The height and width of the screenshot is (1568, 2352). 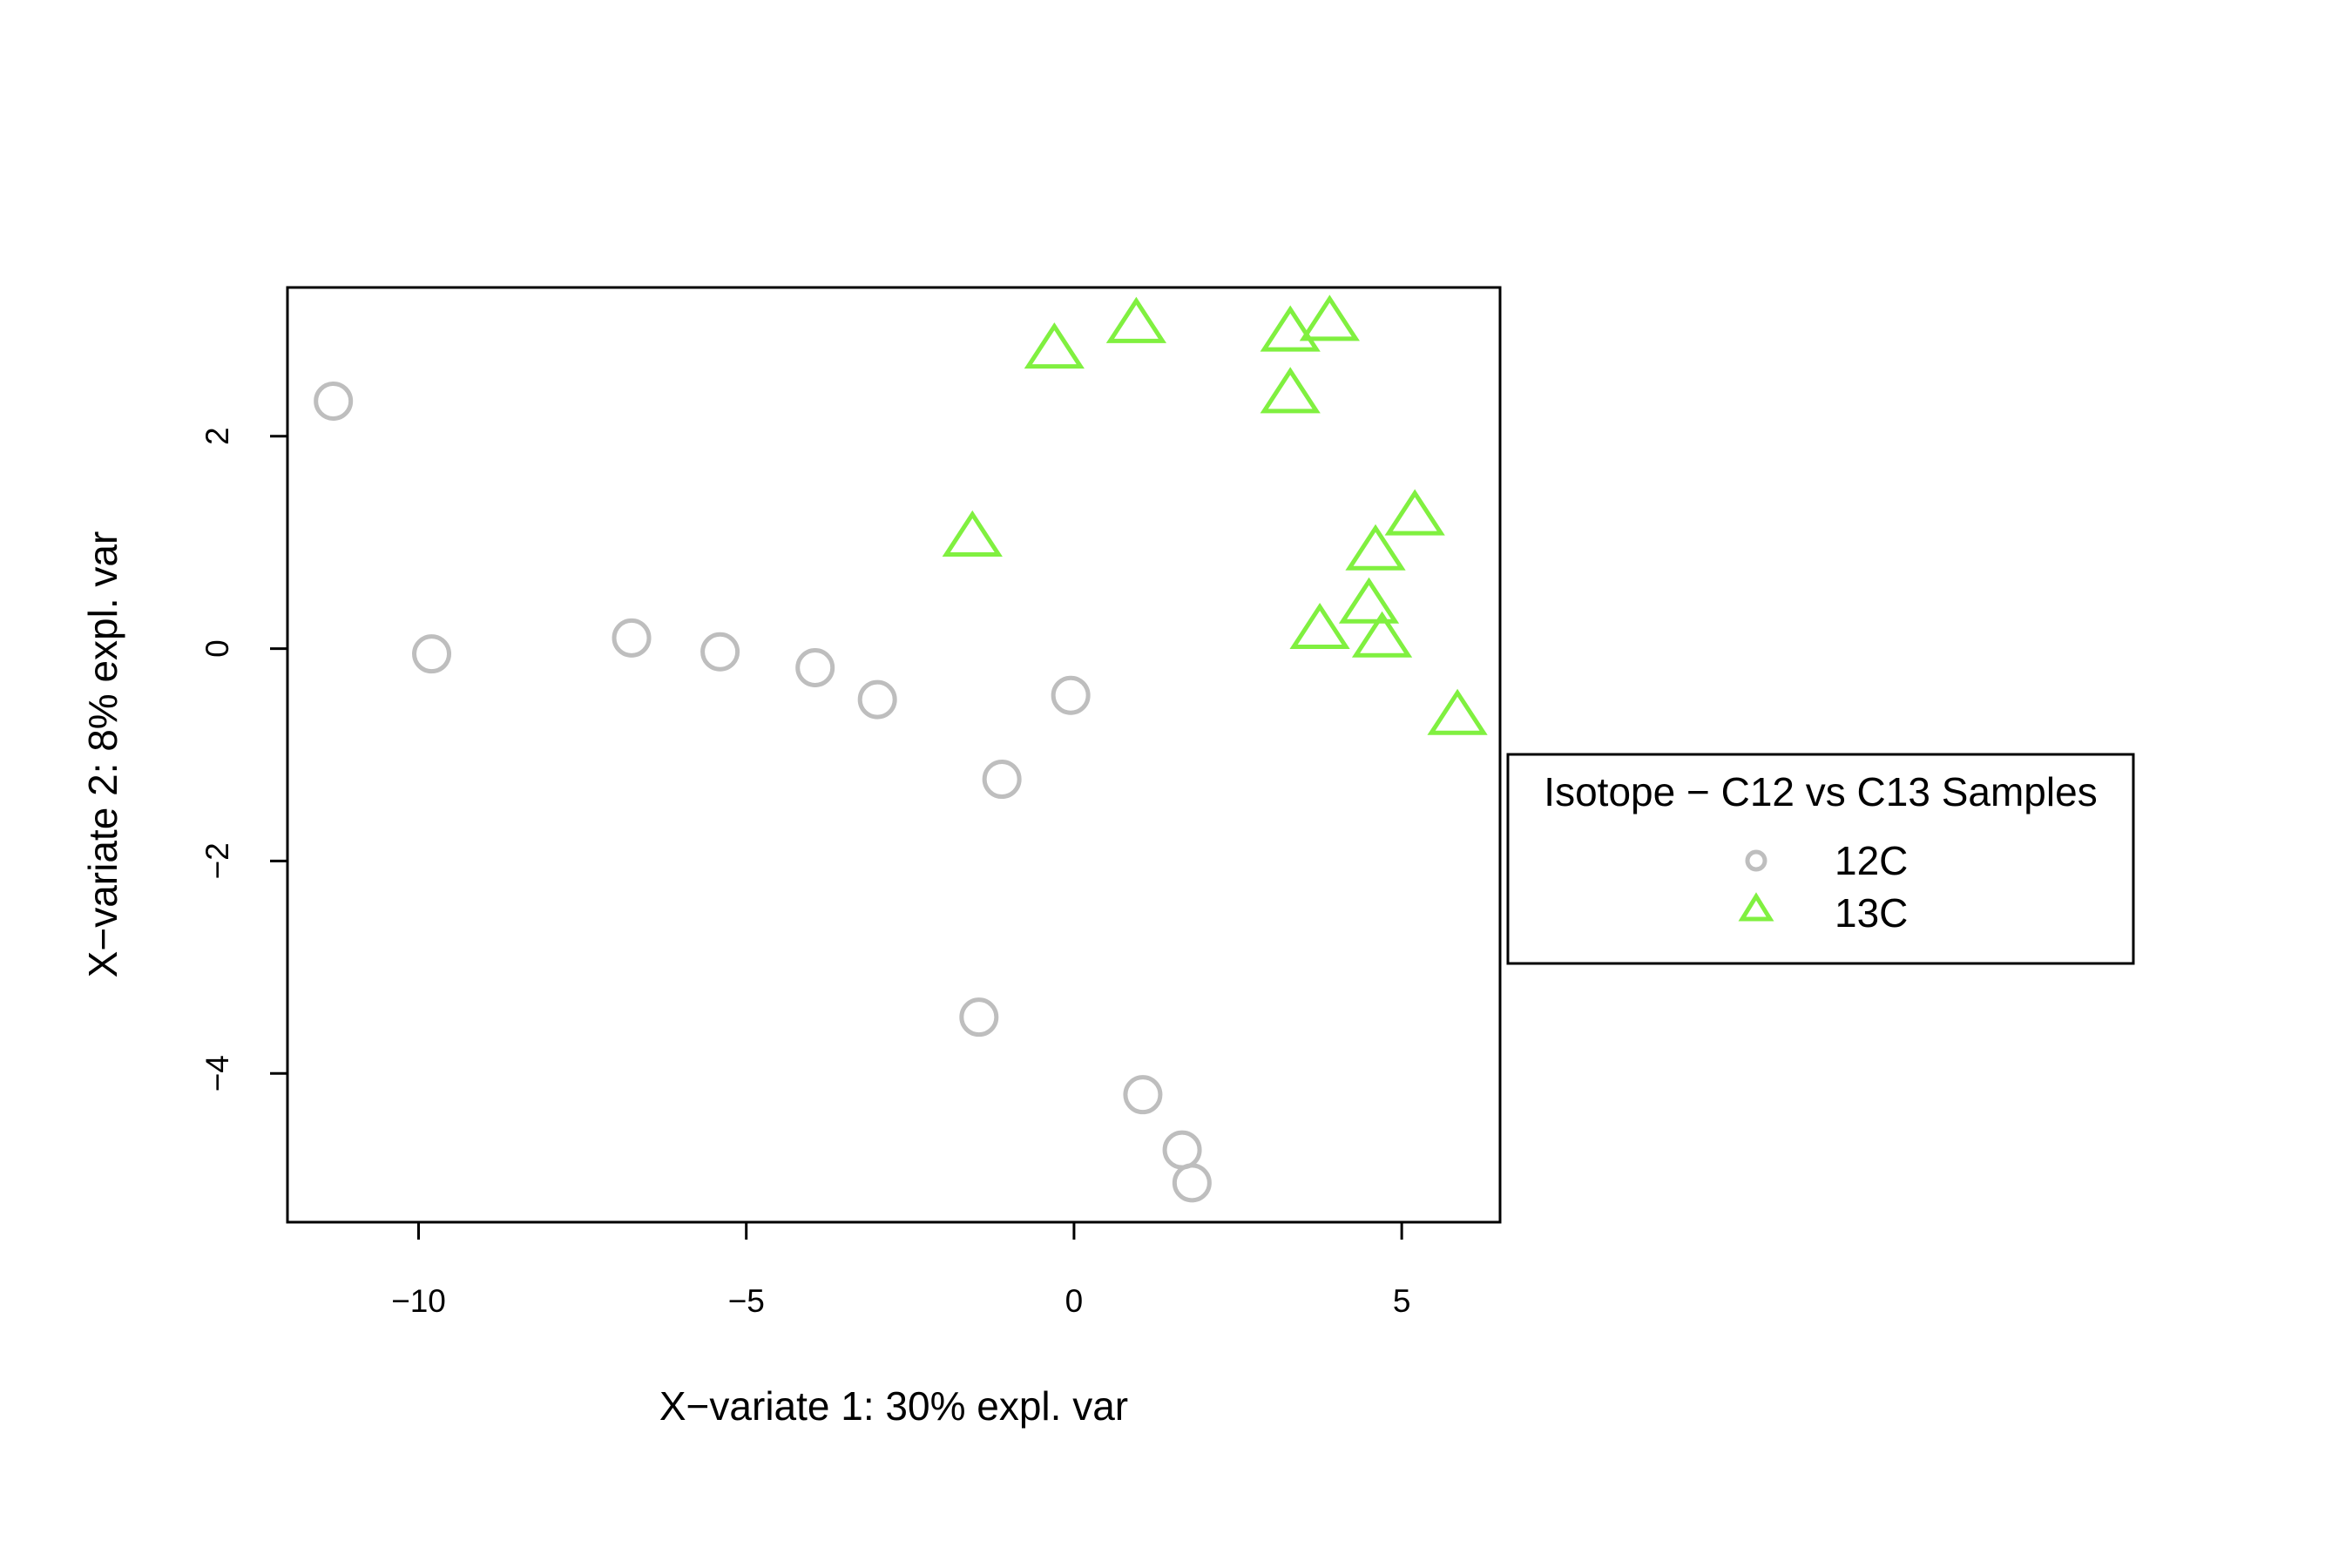 What do you see at coordinates (1756, 907) in the screenshot?
I see `legend-marker-13c` at bounding box center [1756, 907].